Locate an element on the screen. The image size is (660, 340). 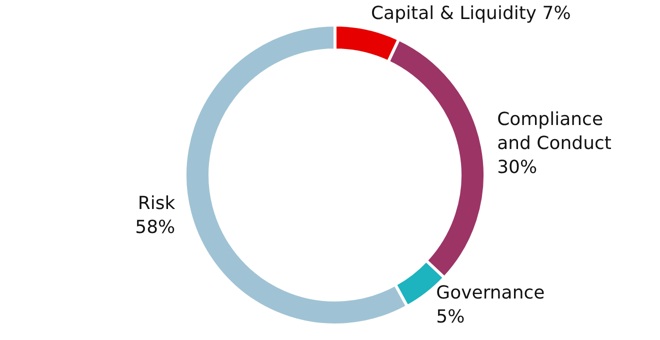
data-label: 30% is located at coordinates (517, 167).